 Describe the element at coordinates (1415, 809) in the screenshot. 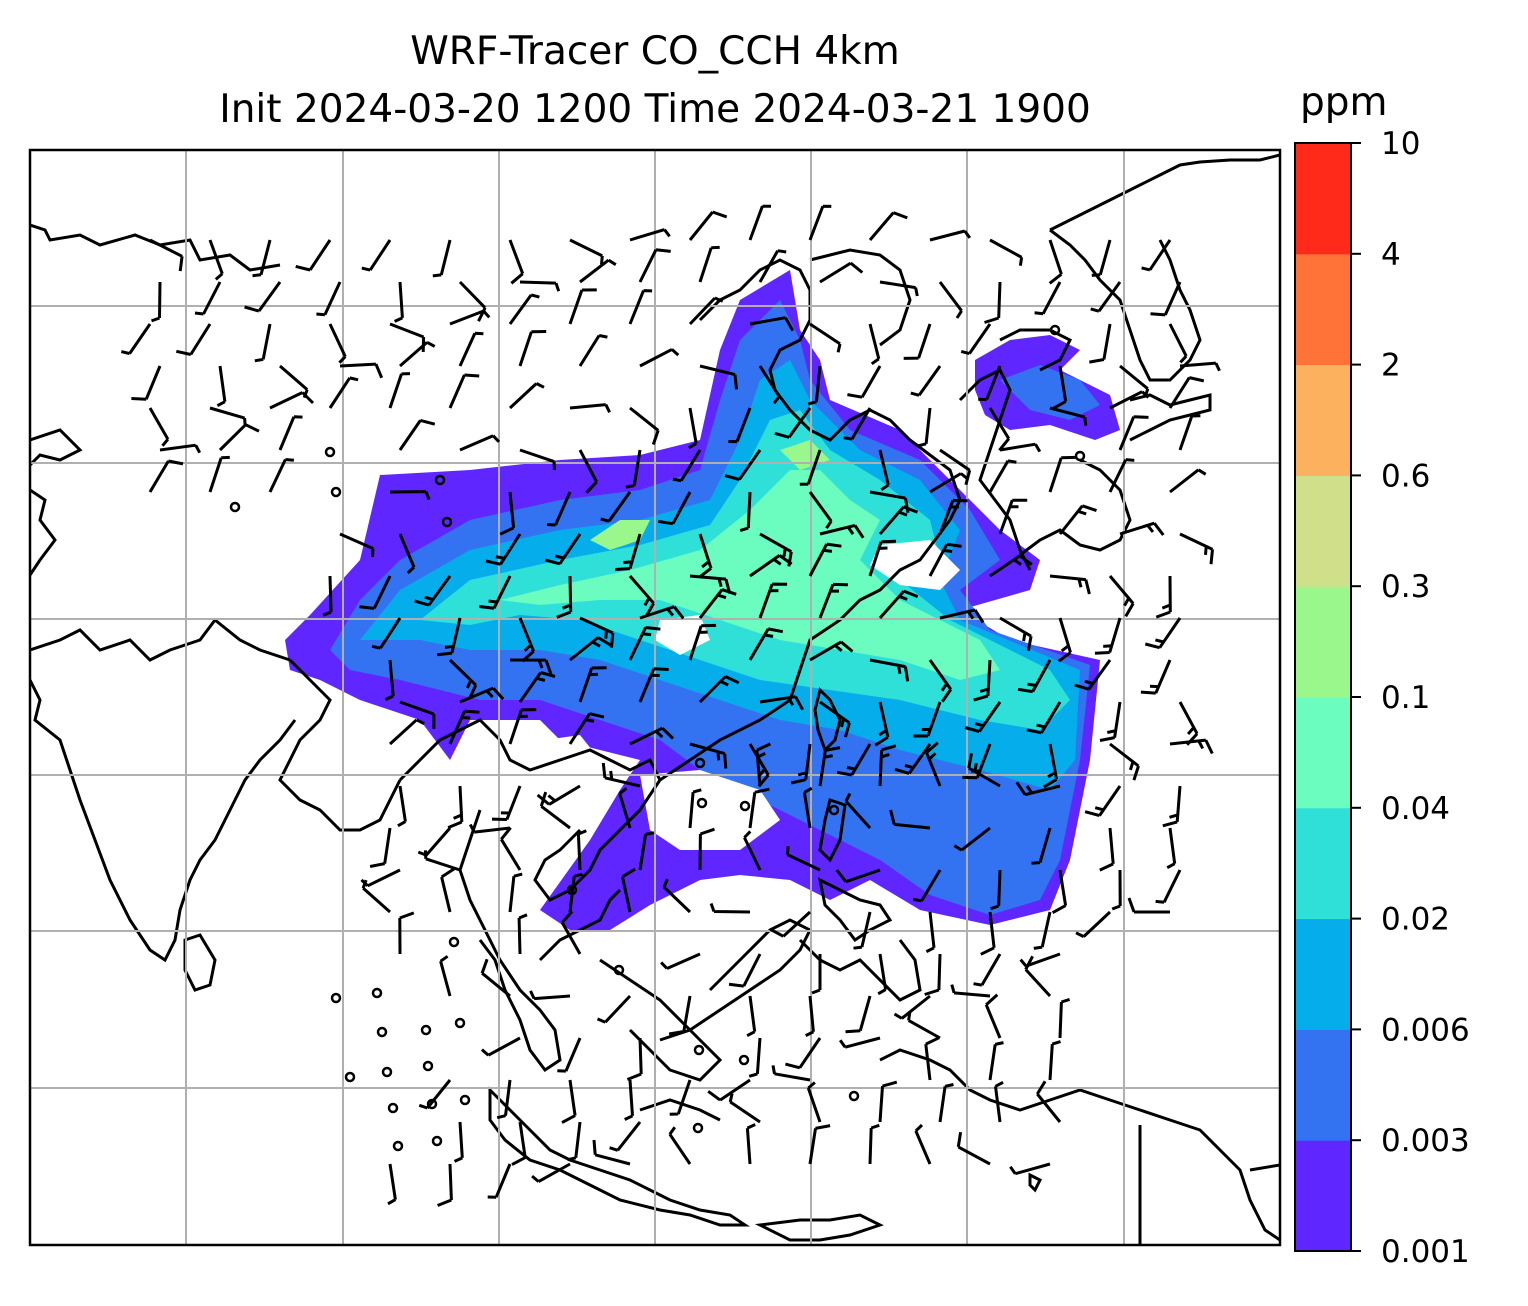

I see `colorbar-tick-label: 0.04` at that location.